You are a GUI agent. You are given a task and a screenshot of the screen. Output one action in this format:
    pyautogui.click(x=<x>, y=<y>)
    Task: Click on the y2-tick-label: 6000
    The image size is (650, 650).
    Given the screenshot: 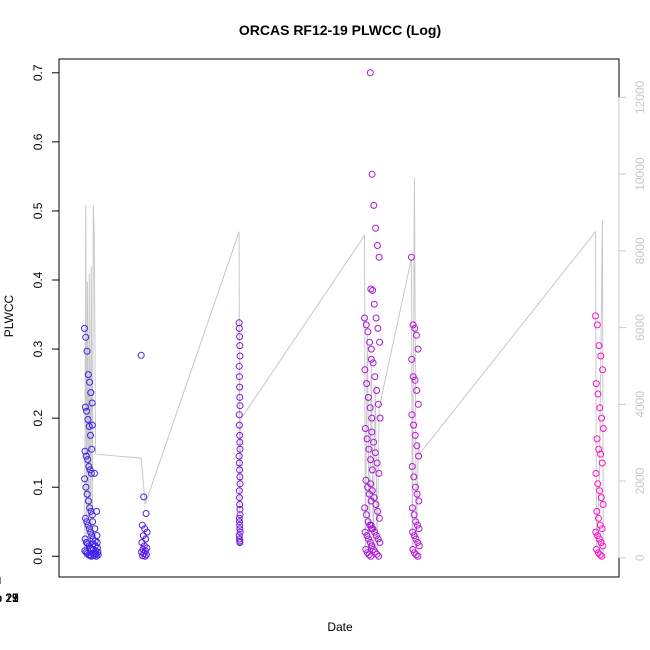 What is the action you would take?
    pyautogui.click(x=640, y=327)
    